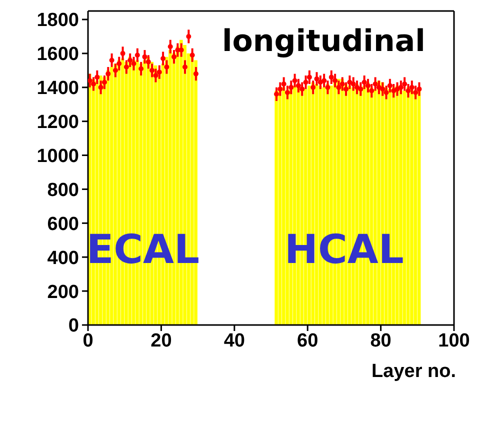  I want to click on y-tick-label: 1000, so click(57, 157).